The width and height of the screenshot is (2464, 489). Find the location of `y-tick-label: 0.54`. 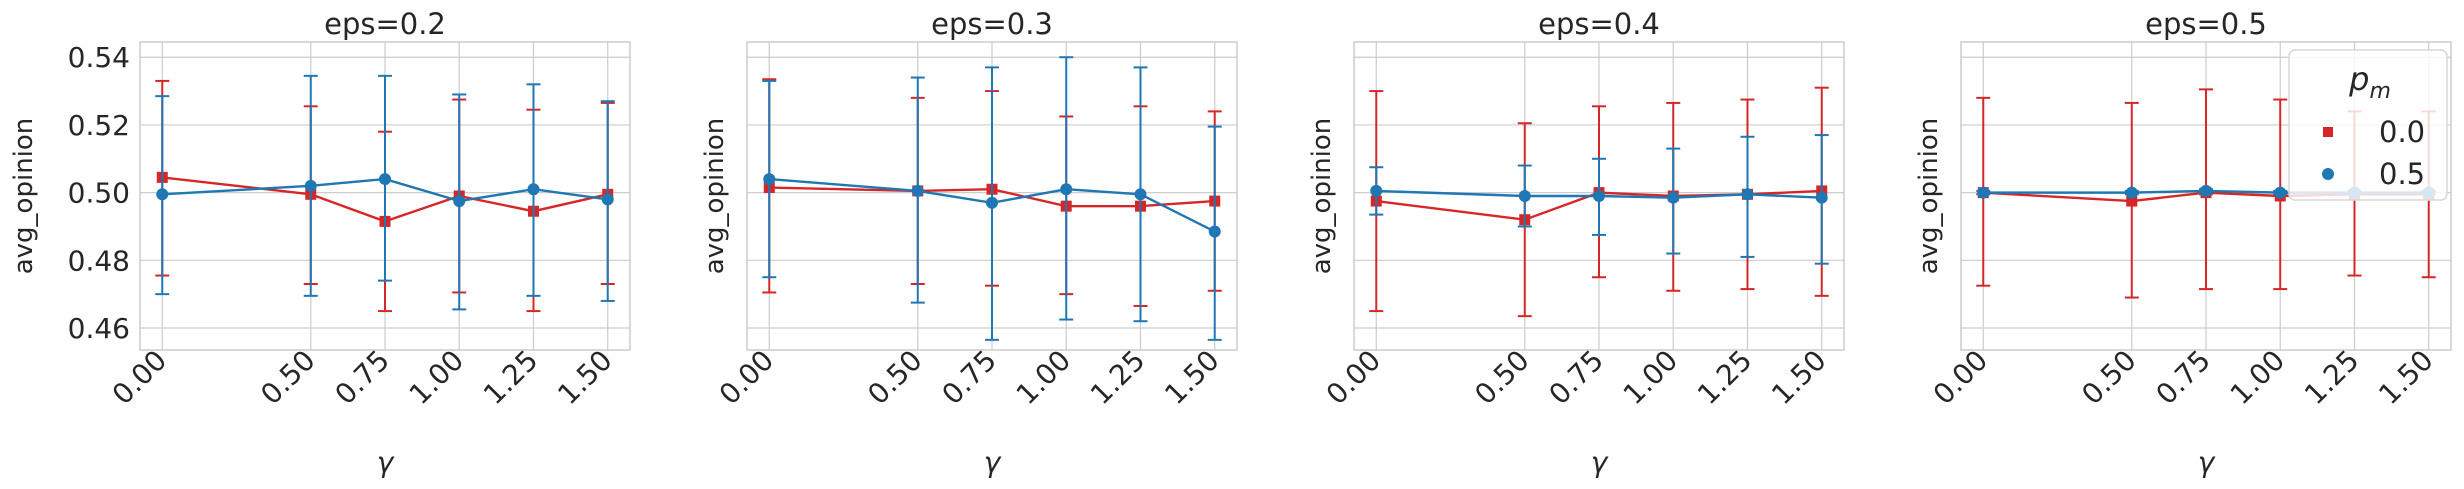

y-tick-label: 0.54 is located at coordinates (99, 57).